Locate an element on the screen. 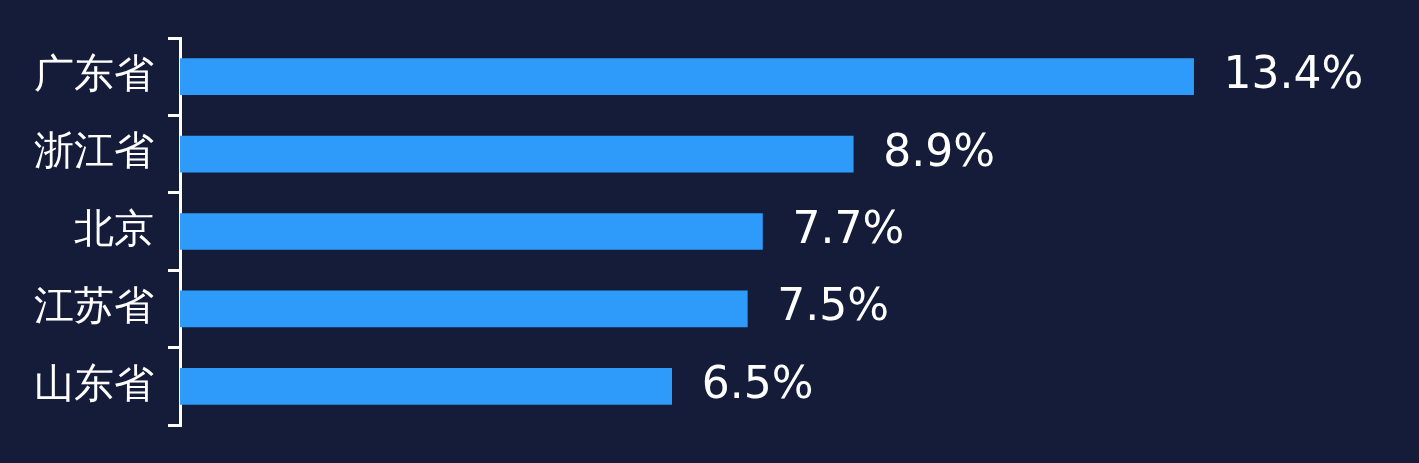 The width and height of the screenshot is (1419, 463). y-tick-label: 山东省 is located at coordinates (94, 382).